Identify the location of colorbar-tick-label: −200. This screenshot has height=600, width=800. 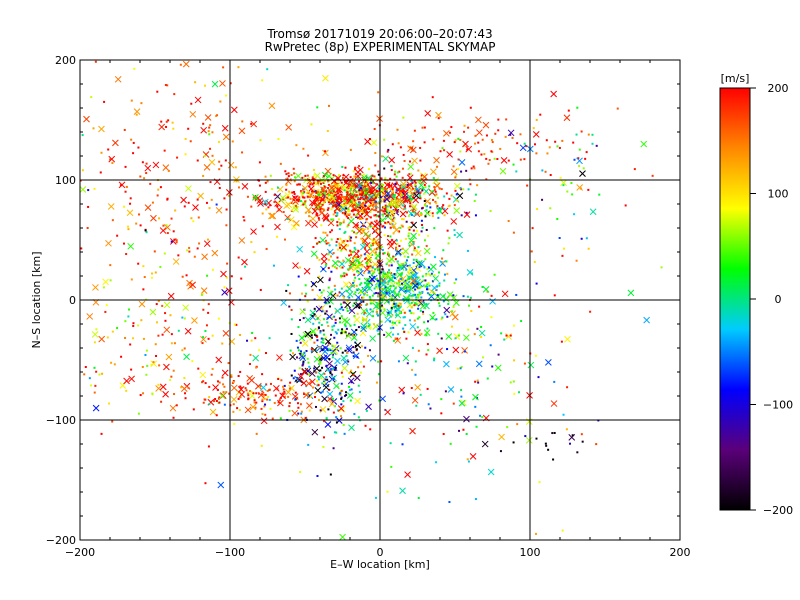
(778, 510).